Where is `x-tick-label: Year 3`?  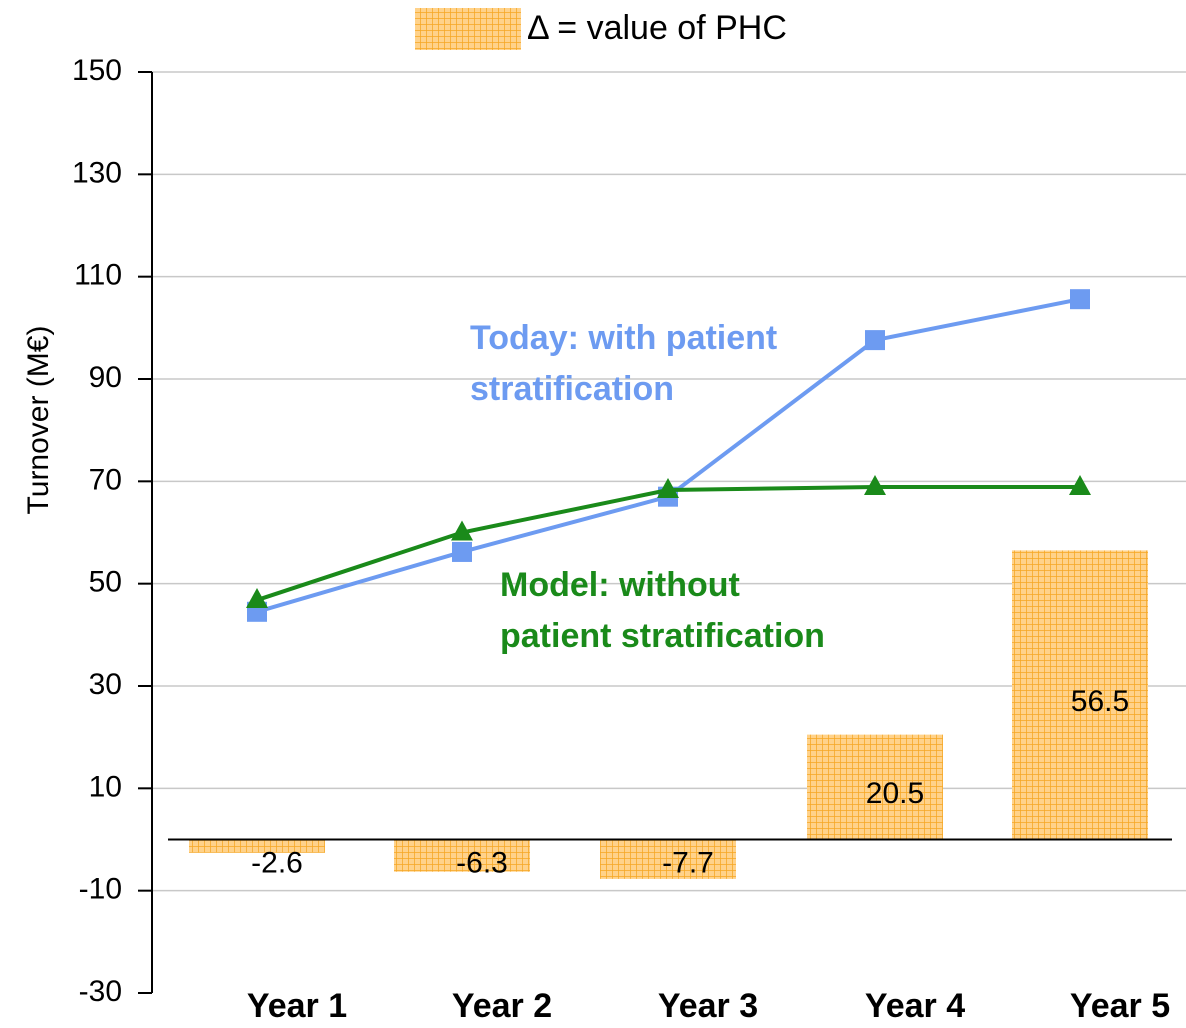 x-tick-label: Year 3 is located at coordinates (708, 1006).